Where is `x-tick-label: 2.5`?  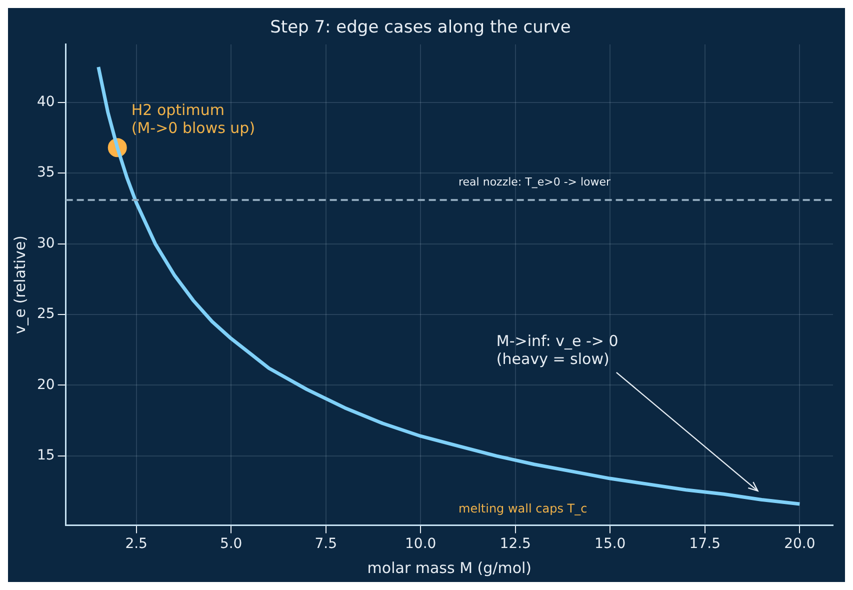 x-tick-label: 2.5 is located at coordinates (136, 544).